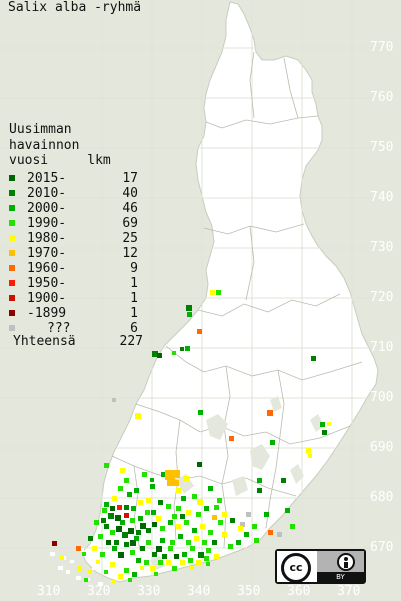 The height and width of the screenshot is (601, 401). What do you see at coordinates (349, 591) in the screenshot?
I see `x-tick-label: 370` at bounding box center [349, 591].